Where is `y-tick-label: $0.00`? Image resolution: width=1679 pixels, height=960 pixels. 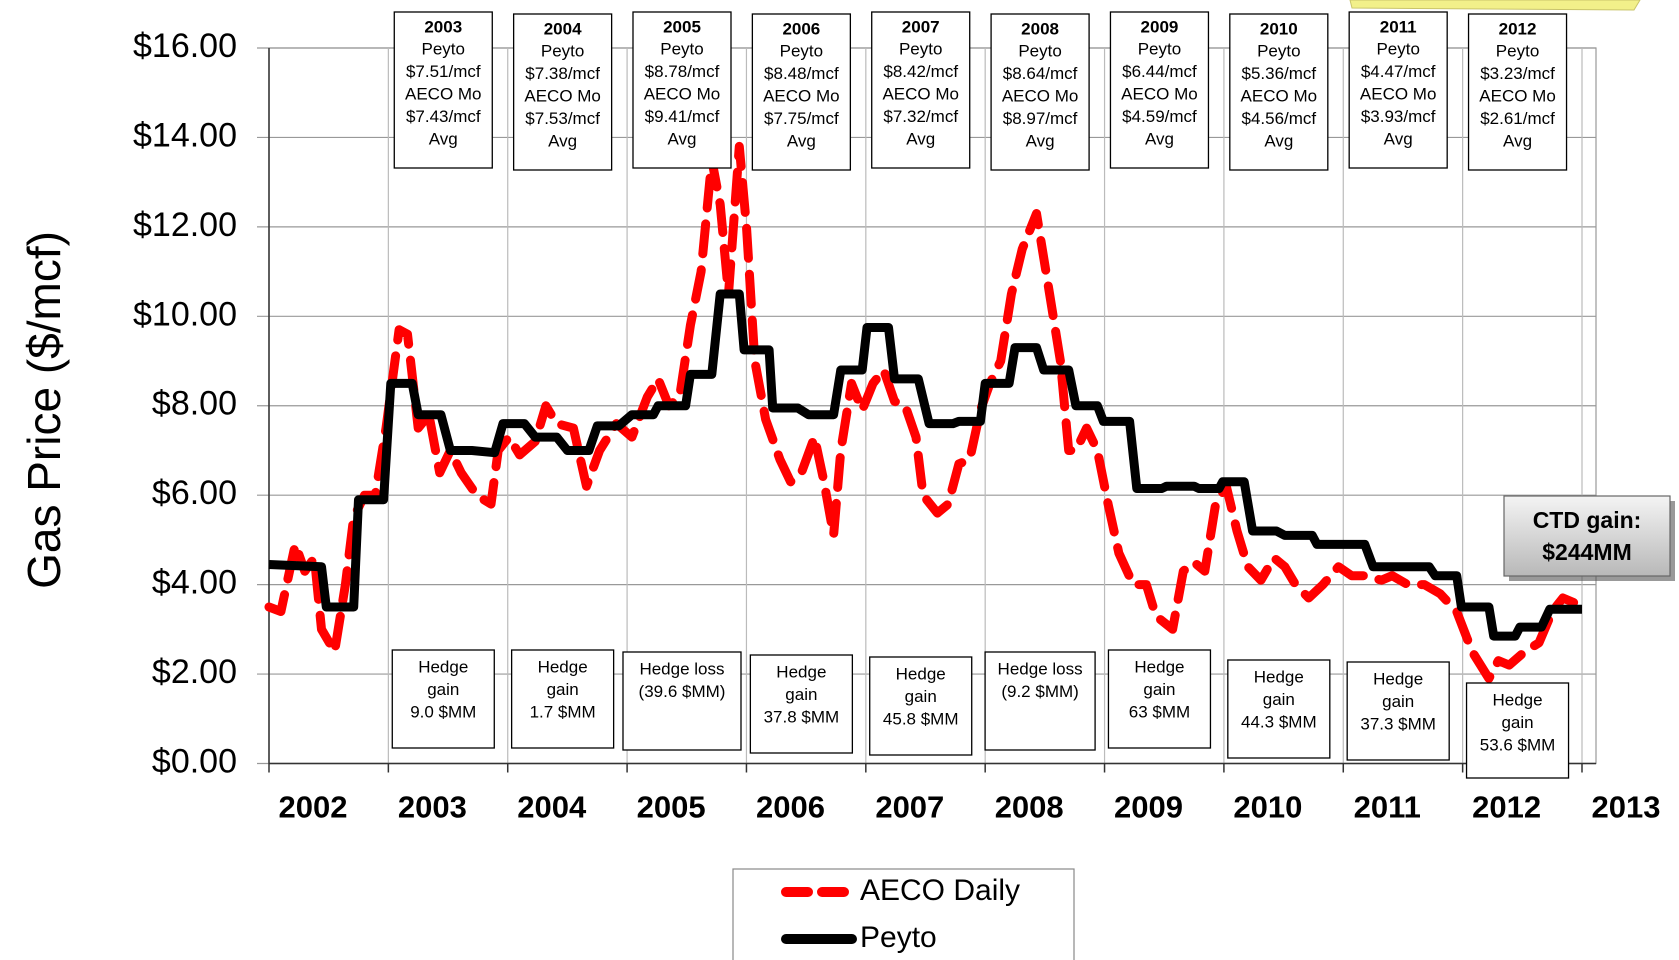 y-tick-label: $0.00 is located at coordinates (194, 761).